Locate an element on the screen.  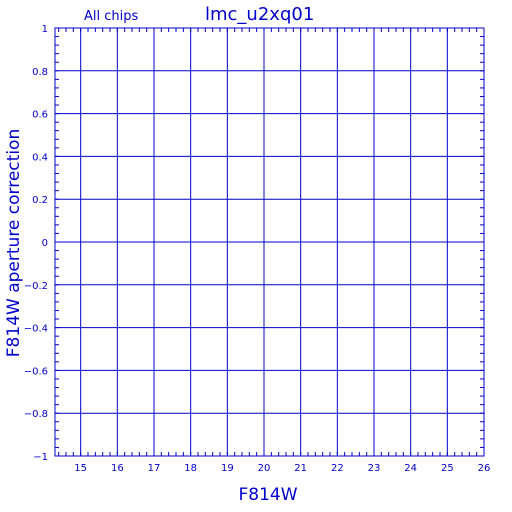
y-tick-label: −0.4 is located at coordinates (36, 329).